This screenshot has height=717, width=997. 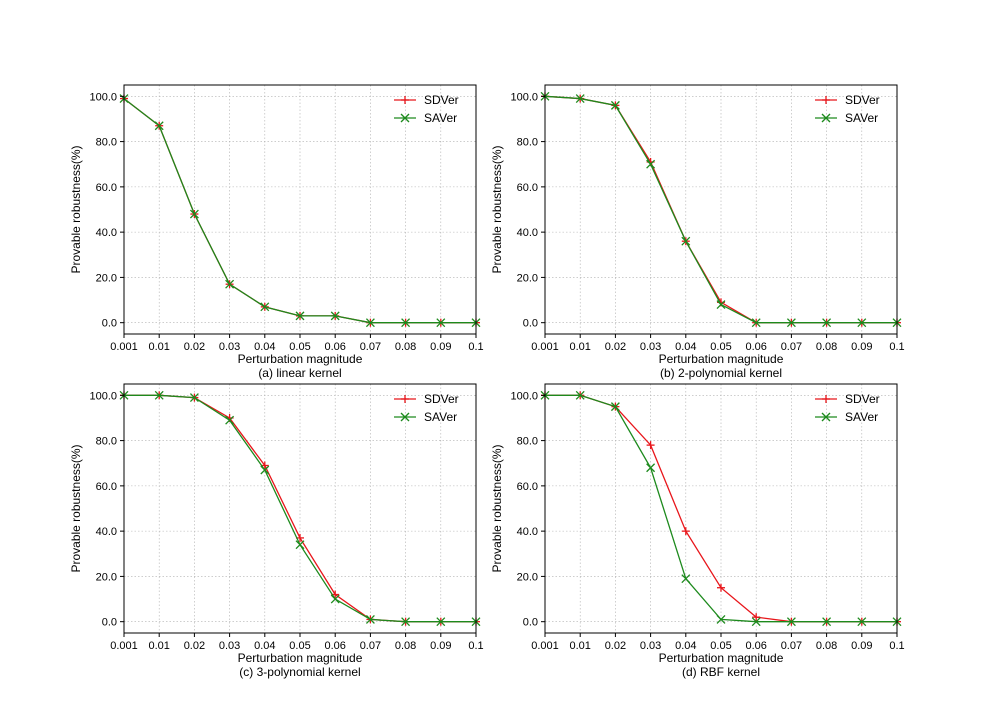 What do you see at coordinates (755, 347) in the screenshot?
I see `x-tick-label: 0.06` at bounding box center [755, 347].